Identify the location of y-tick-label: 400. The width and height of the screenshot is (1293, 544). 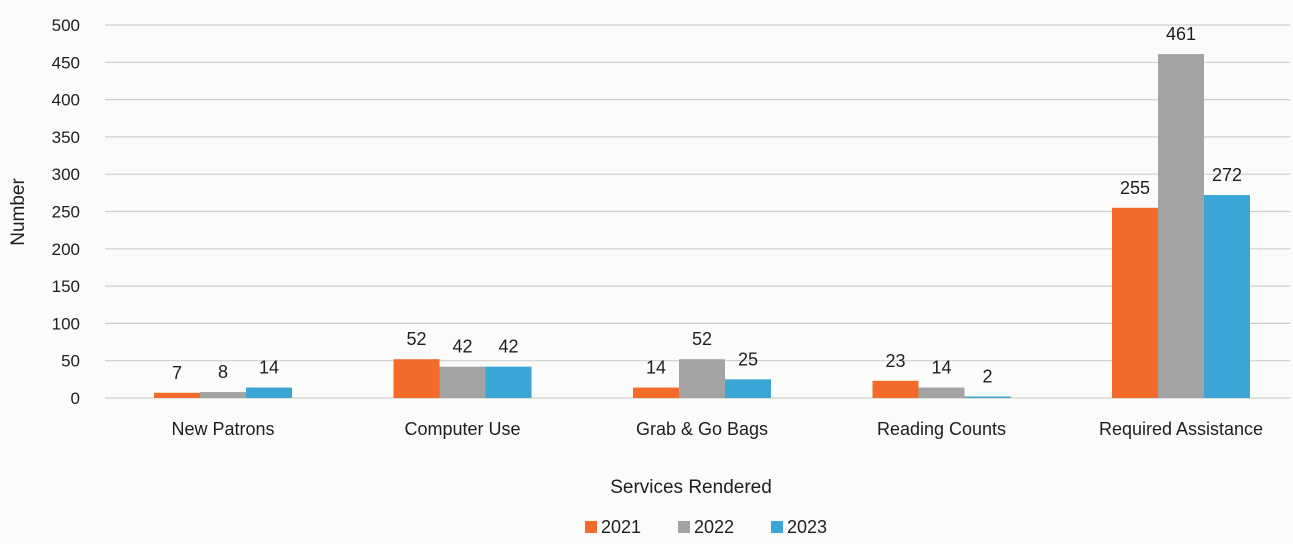
(66, 100).